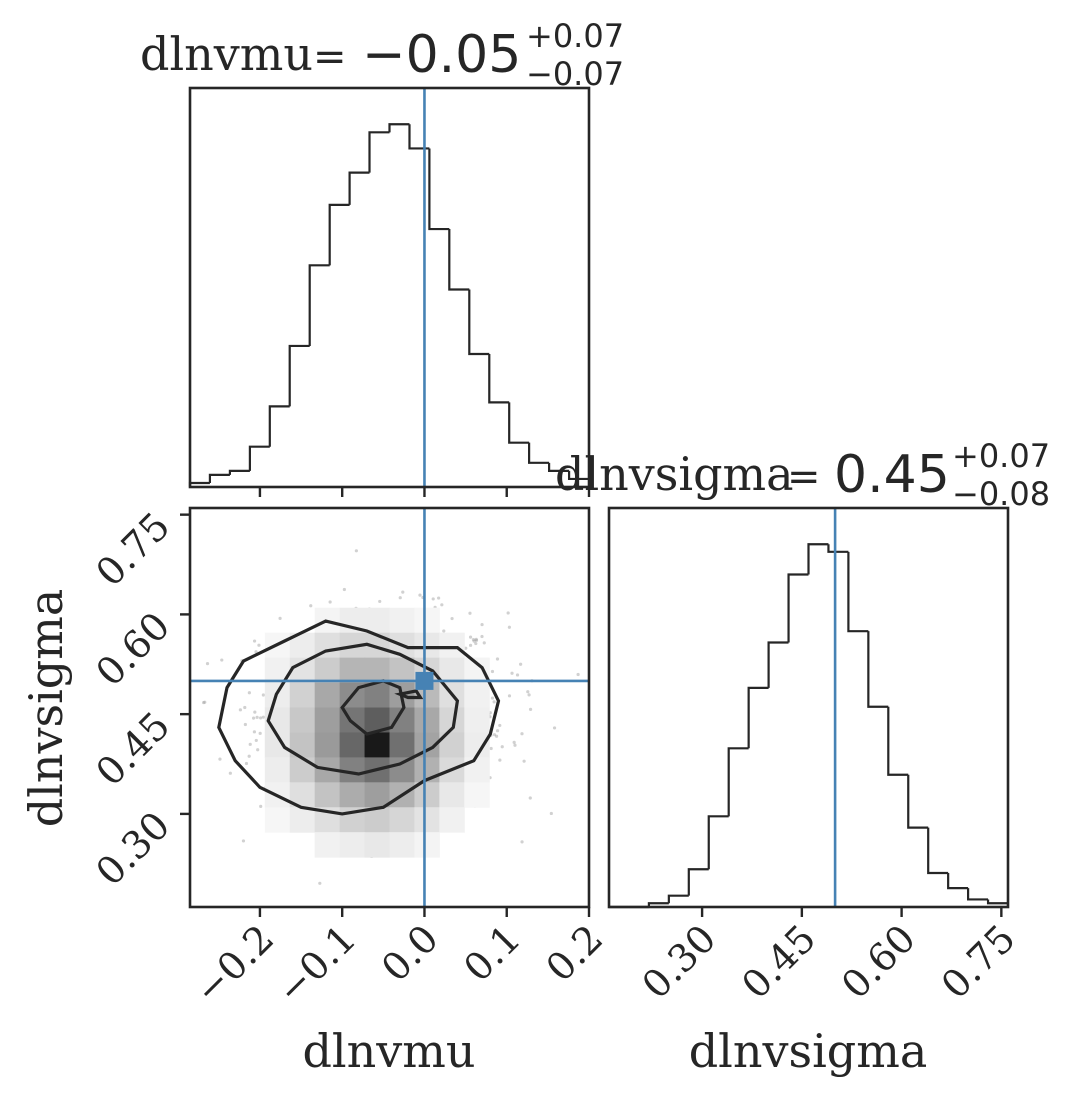  What do you see at coordinates (226, 54) in the screenshot?
I see `dlnvmu-title-lhs: dlnvmu` at bounding box center [226, 54].